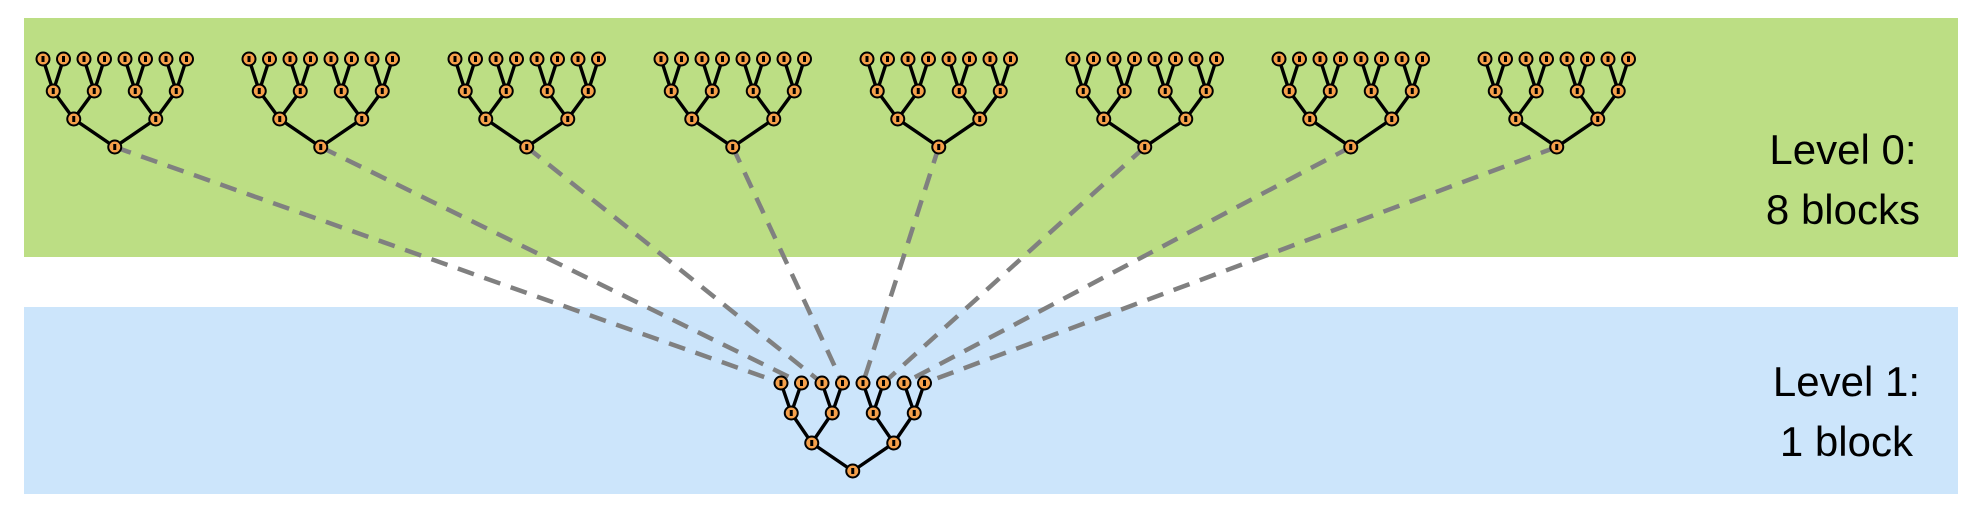 The height and width of the screenshot is (519, 1980). Describe the element at coordinates (1846, 412) in the screenshot. I see `level-1-label: Level 1: 1 block` at that location.